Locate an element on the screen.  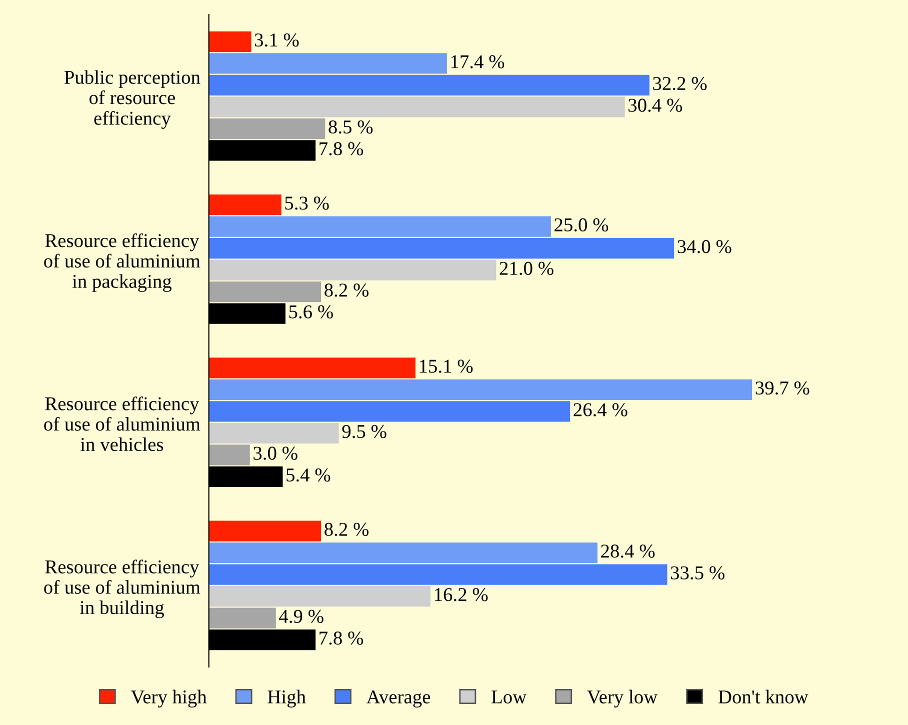
data-label: 8.5 % is located at coordinates (350, 127).